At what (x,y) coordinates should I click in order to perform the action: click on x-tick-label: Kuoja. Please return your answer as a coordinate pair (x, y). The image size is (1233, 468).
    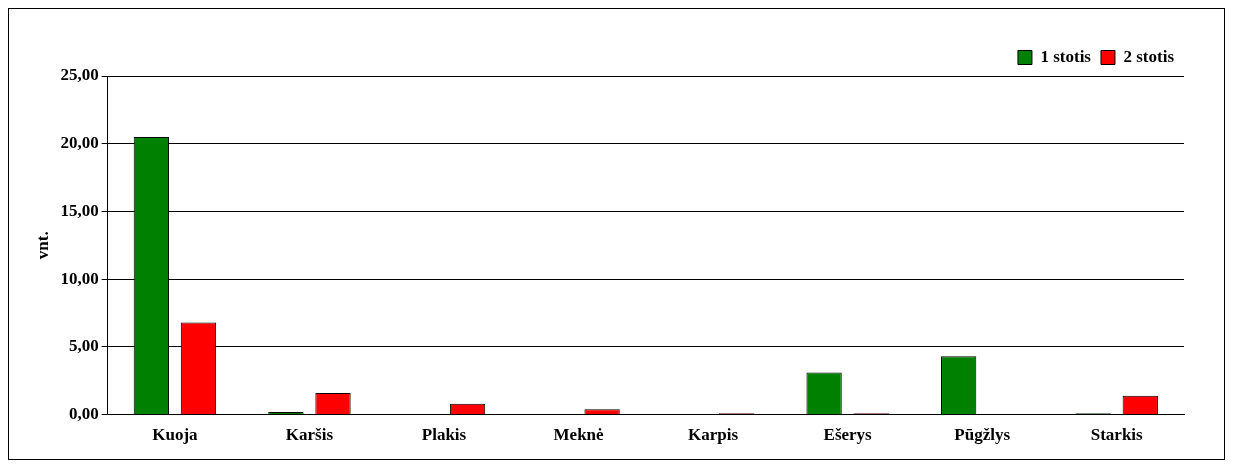
    Looking at the image, I should click on (175, 435).